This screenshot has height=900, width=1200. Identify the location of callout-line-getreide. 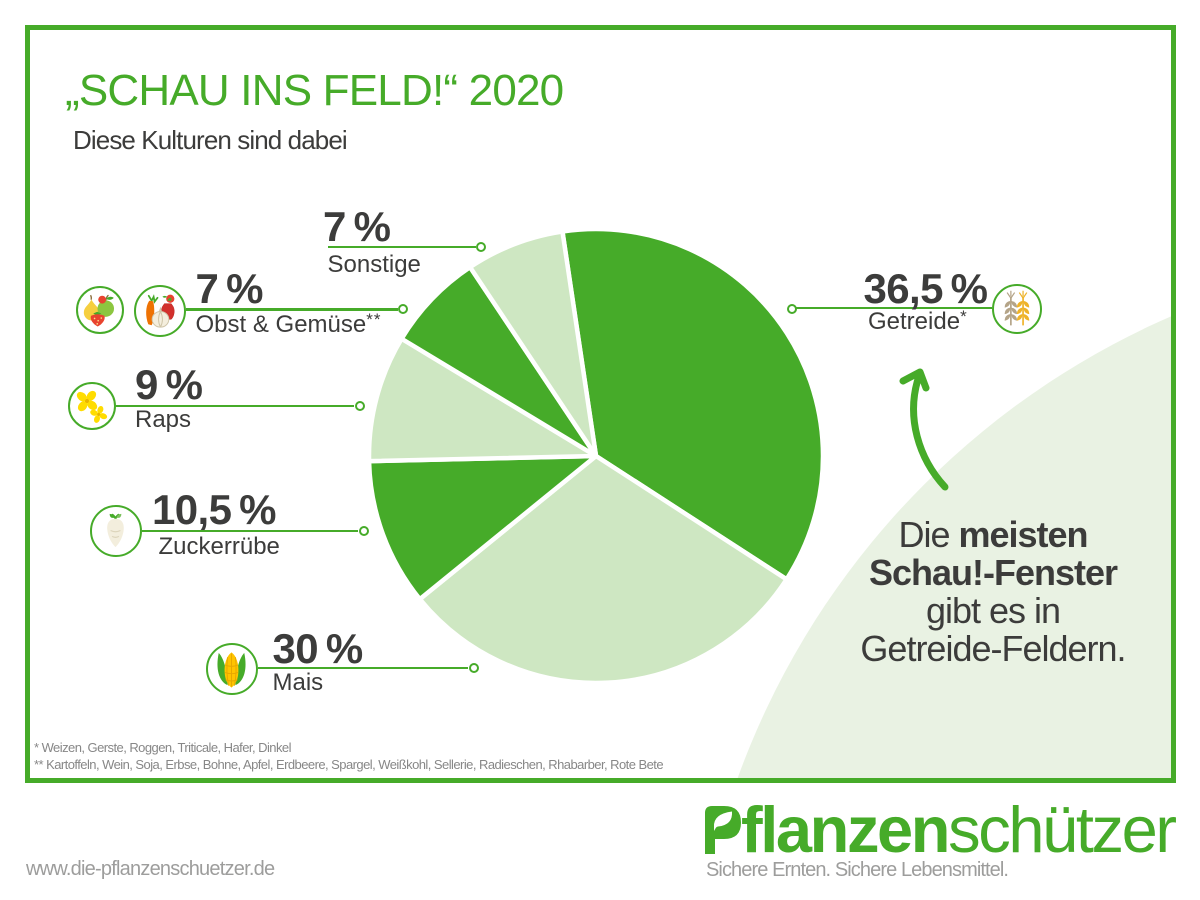
(894, 308).